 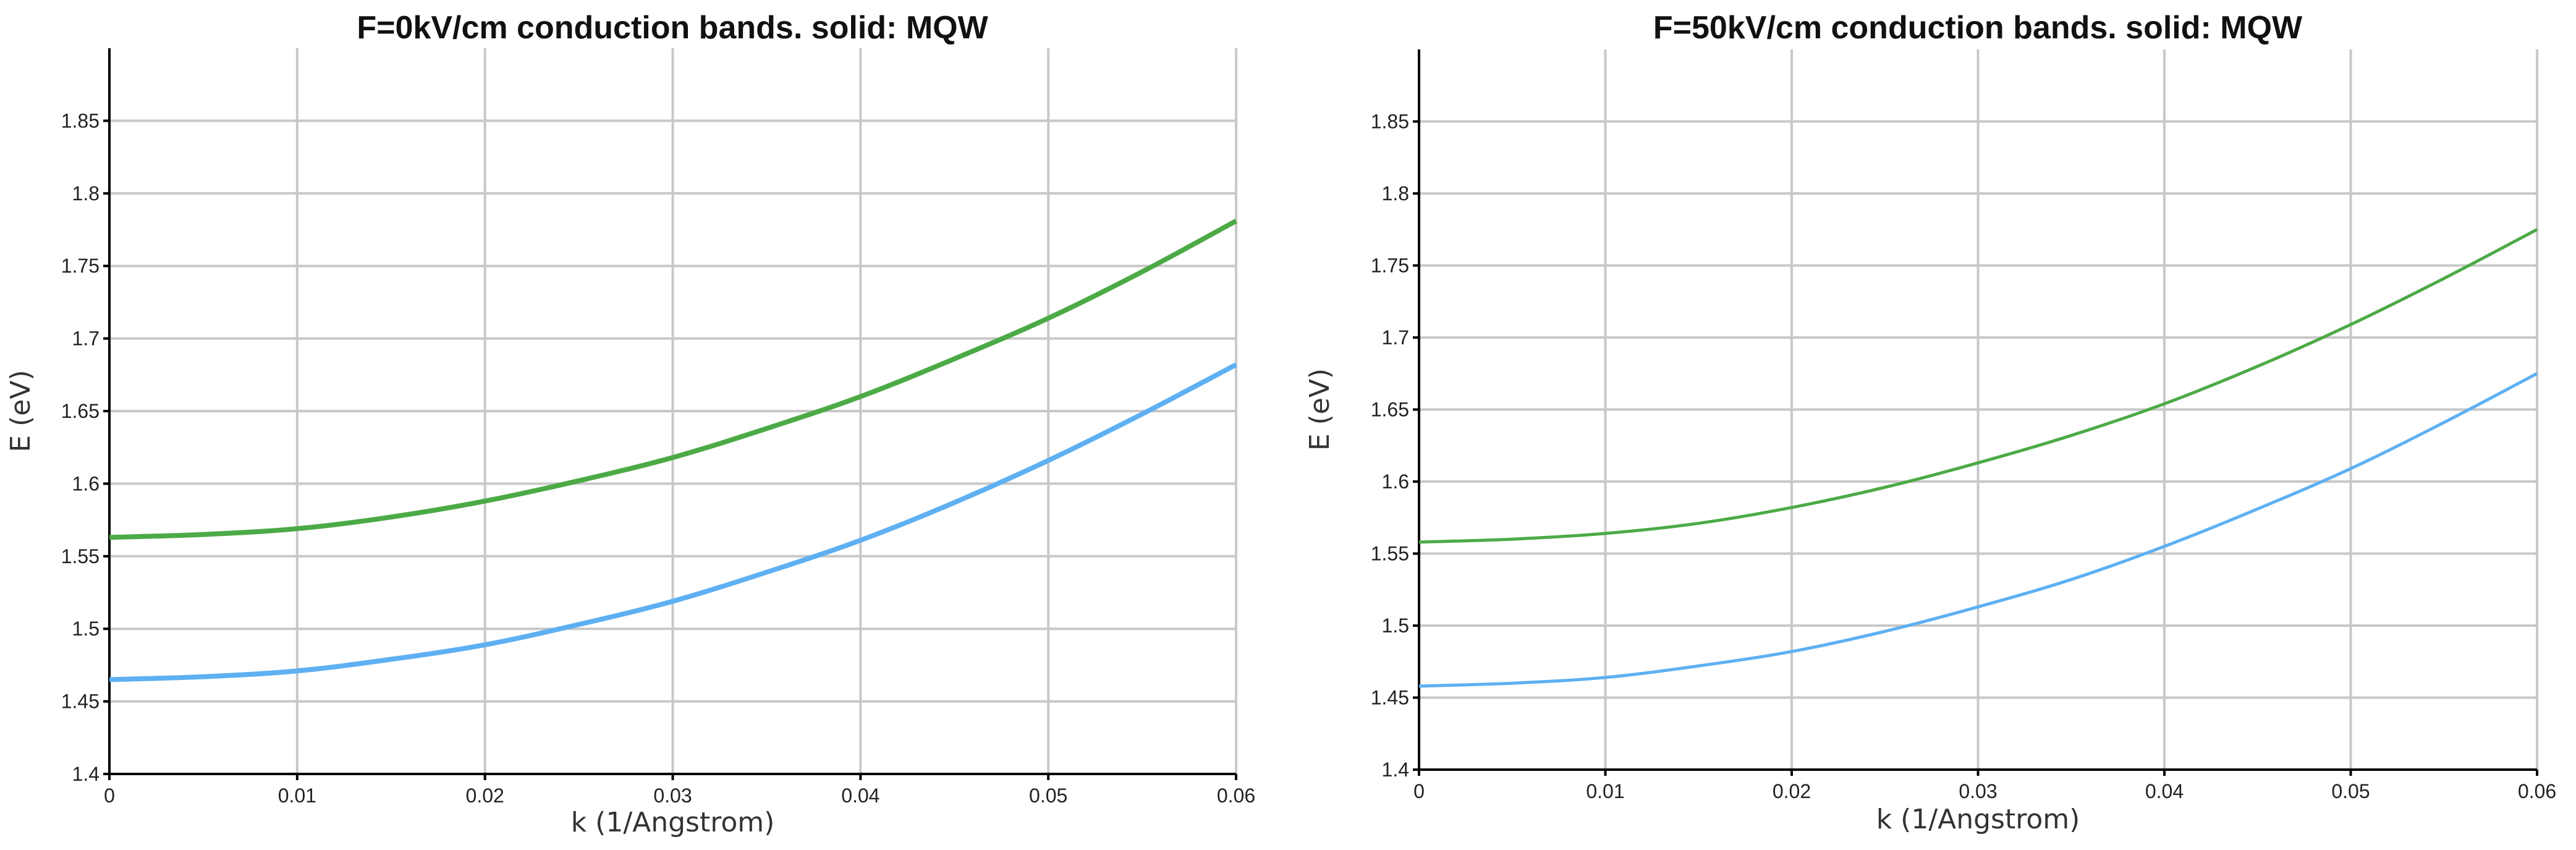 I want to click on chart-title: F=0kV/cm conduction bands. solid: MQW, so click(x=672, y=28).